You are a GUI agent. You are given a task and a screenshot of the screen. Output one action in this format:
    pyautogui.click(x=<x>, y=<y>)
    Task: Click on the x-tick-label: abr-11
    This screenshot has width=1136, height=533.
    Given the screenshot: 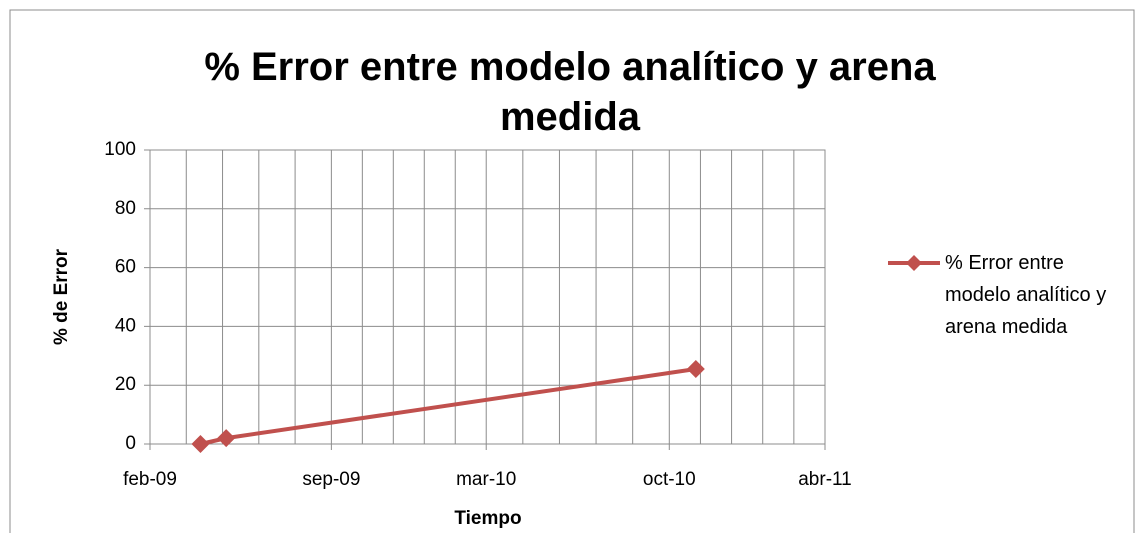 What is the action you would take?
    pyautogui.click(x=825, y=479)
    